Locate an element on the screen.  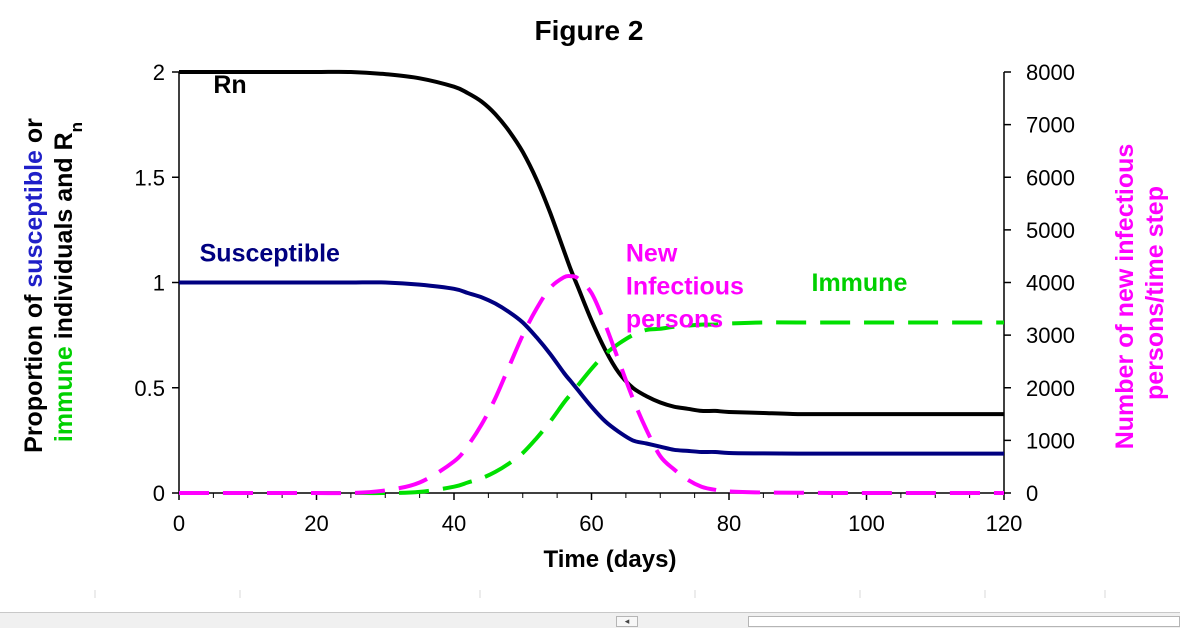
annotation-susceptible: Susceptible is located at coordinates (270, 253).